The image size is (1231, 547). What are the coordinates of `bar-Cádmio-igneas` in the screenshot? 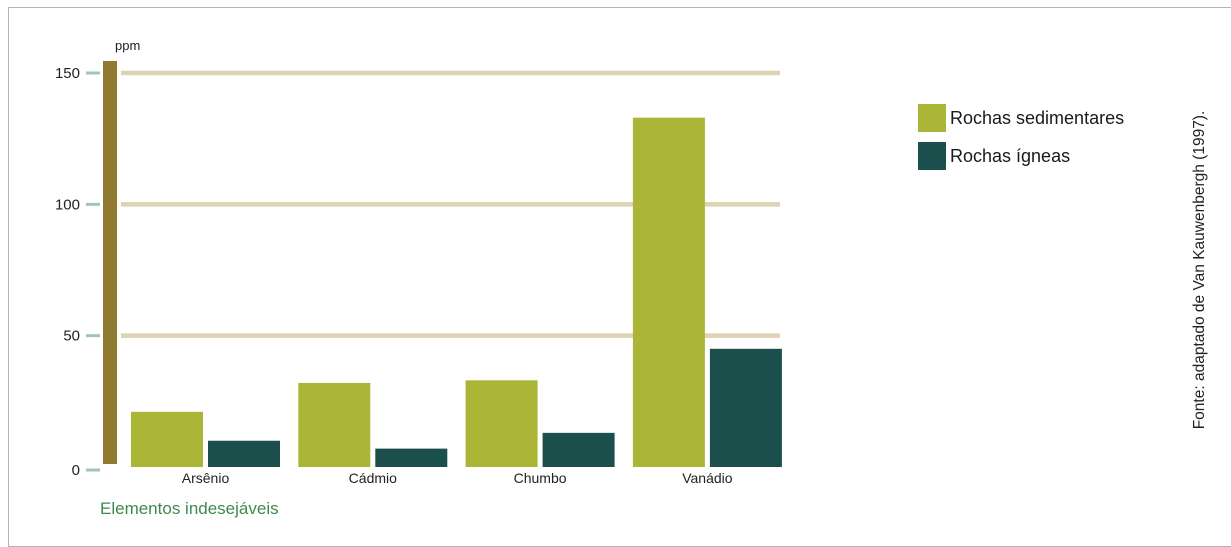 It's located at (411, 457).